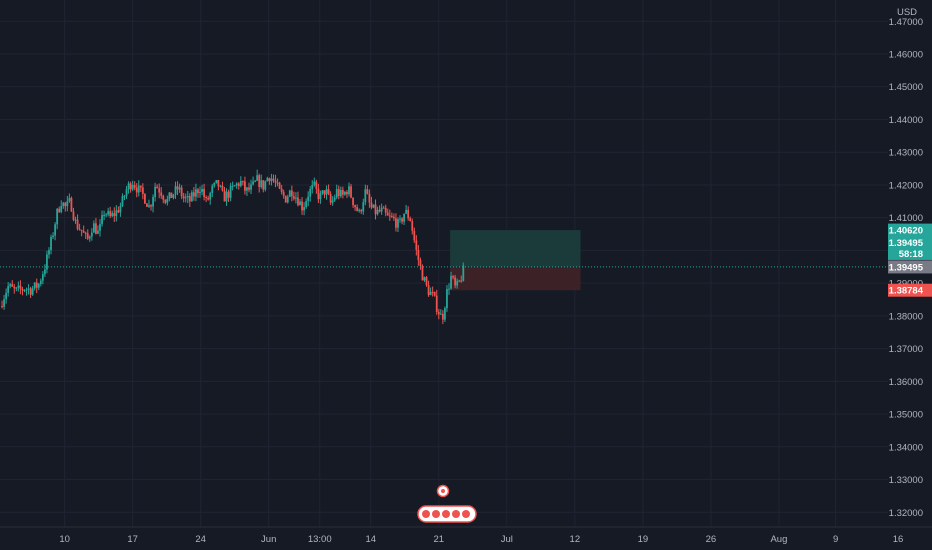 The width and height of the screenshot is (932, 550). Describe the element at coordinates (907, 12) in the screenshot. I see `currency-label: USD` at that location.